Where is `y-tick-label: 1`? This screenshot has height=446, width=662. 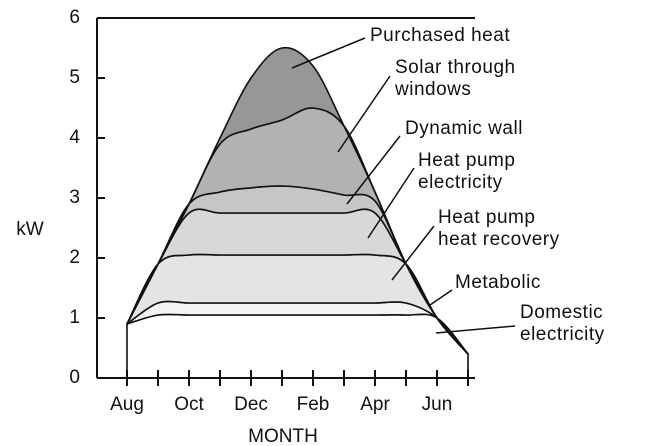 y-tick-label: 1 is located at coordinates (74, 317).